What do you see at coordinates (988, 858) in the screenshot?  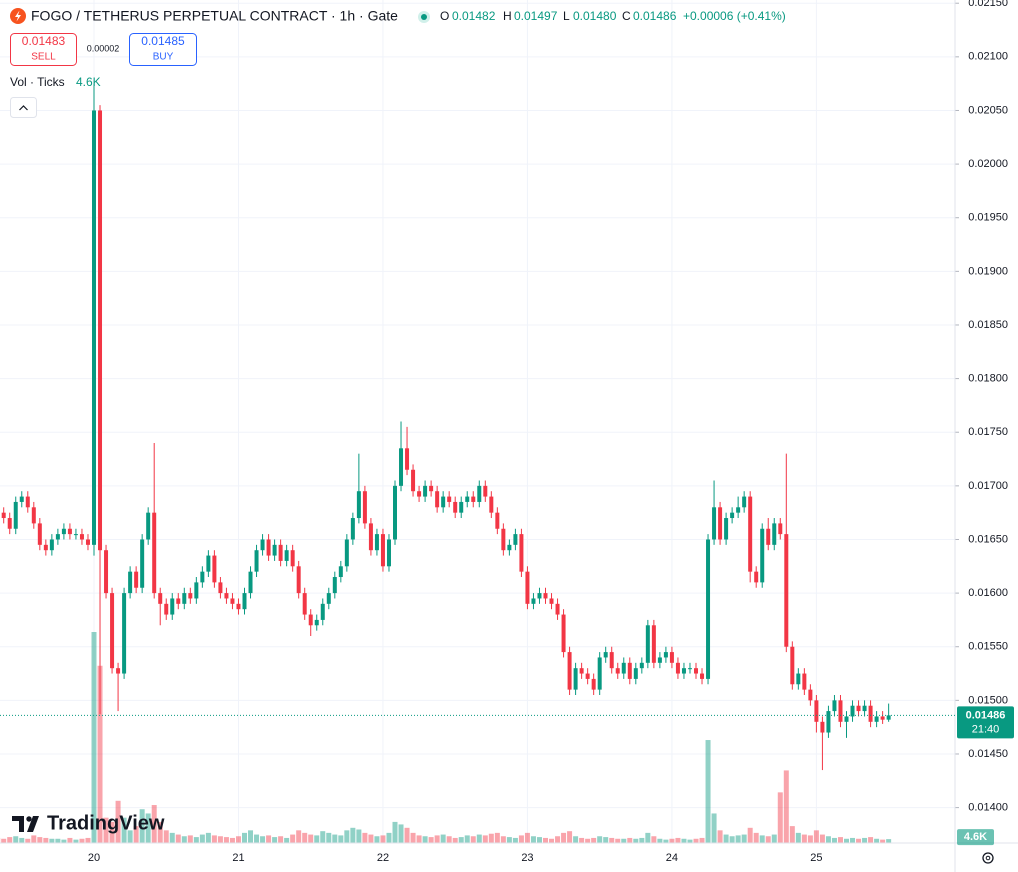 I see `settings-icon` at bounding box center [988, 858].